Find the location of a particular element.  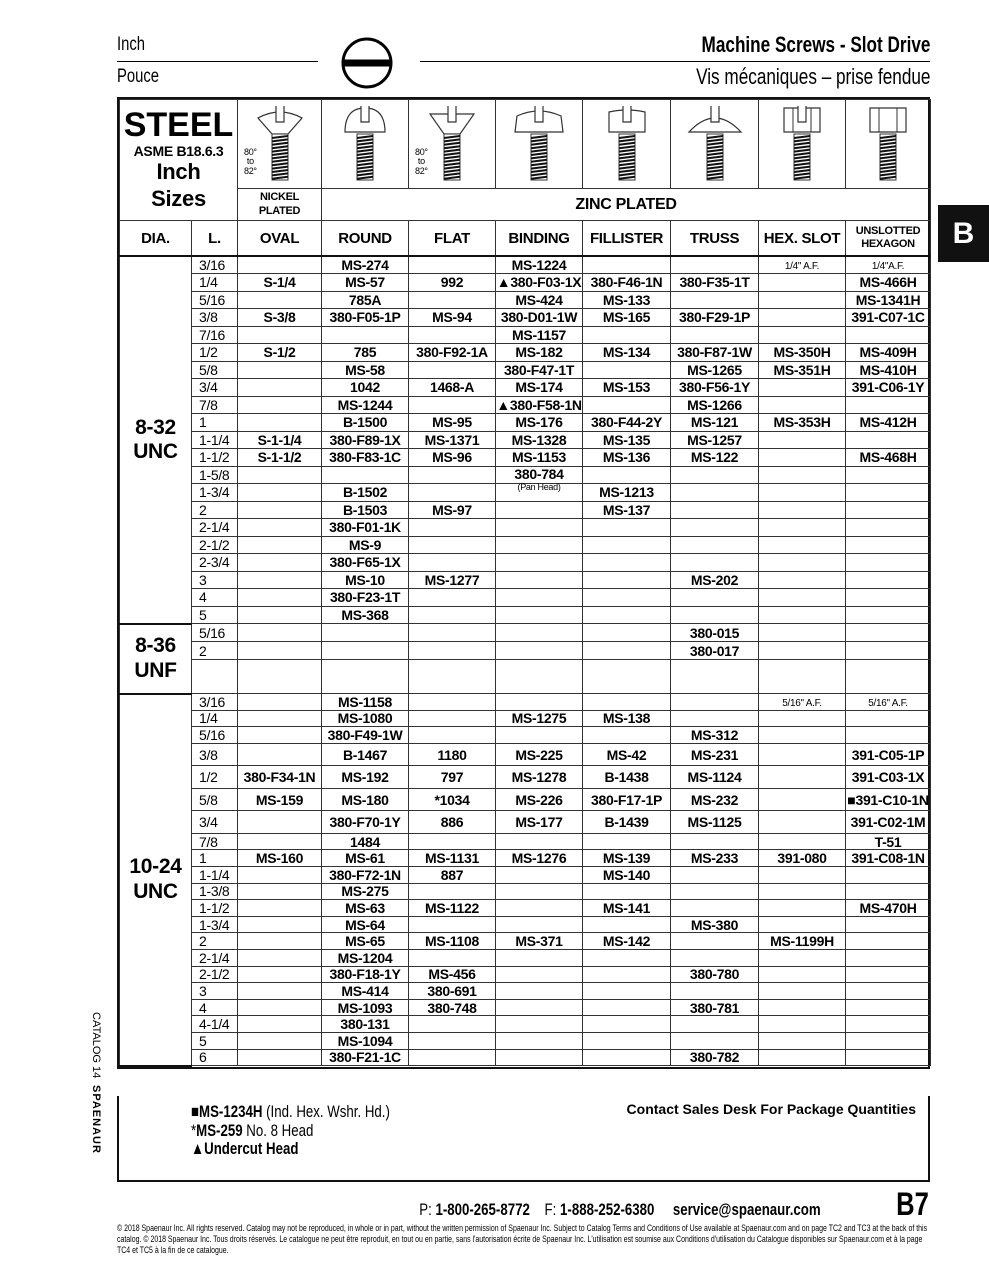

part-number-cell: 380-F89-1X is located at coordinates (365, 439).